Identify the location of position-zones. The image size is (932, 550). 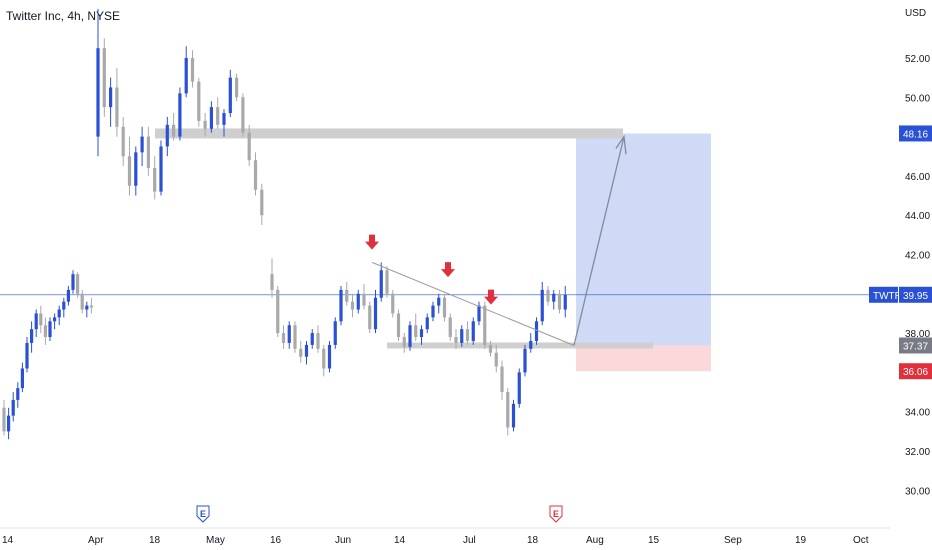
(643, 252).